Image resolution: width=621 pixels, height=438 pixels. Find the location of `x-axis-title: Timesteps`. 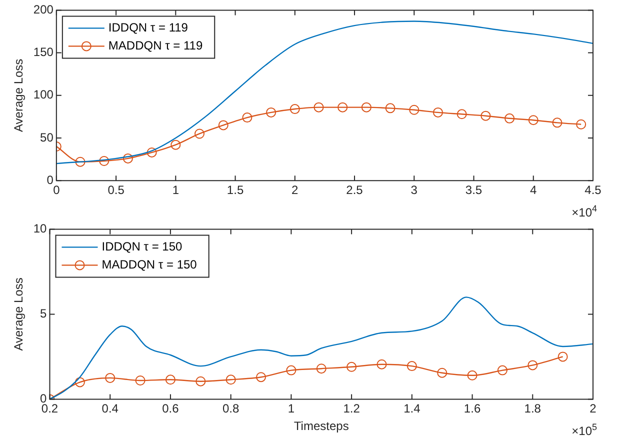

x-axis-title: Timesteps is located at coordinates (321, 426).